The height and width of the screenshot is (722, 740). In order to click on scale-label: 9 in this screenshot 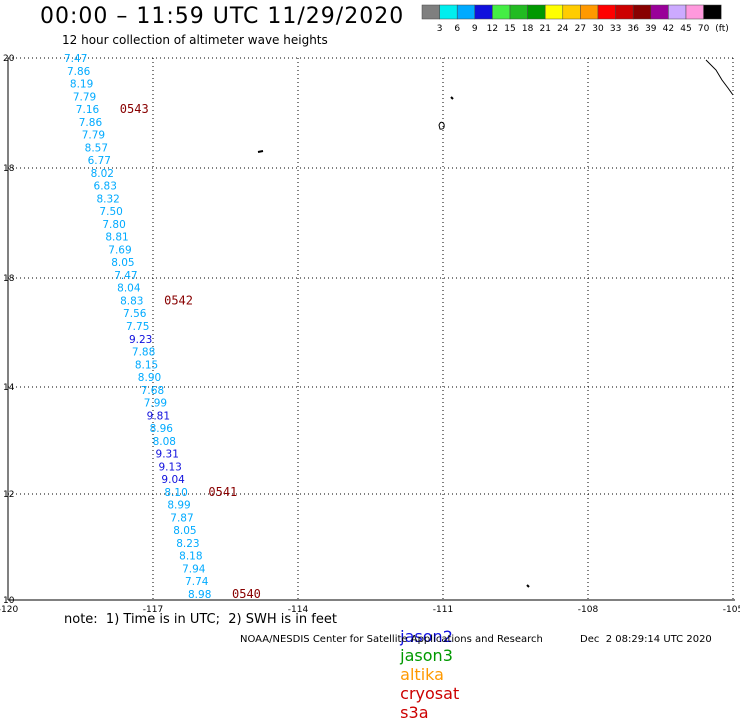, I will do `click(475, 29)`.